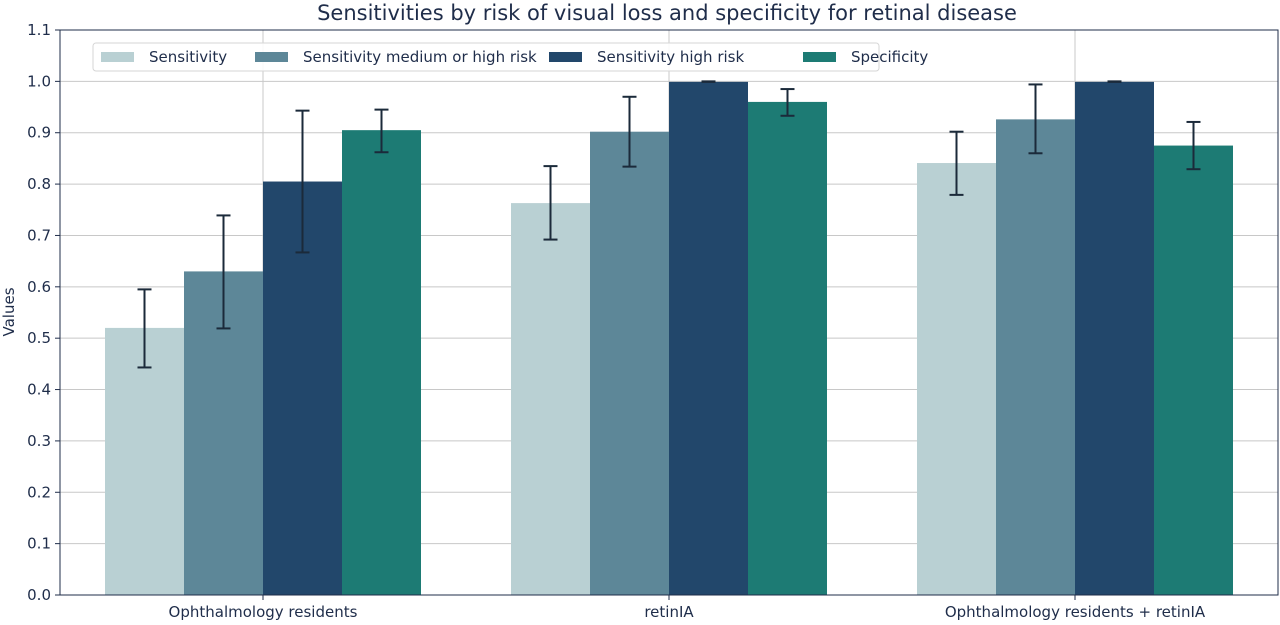  Describe the element at coordinates (263, 612) in the screenshot. I see `x-tick-label: Ophthalmology residents` at that location.